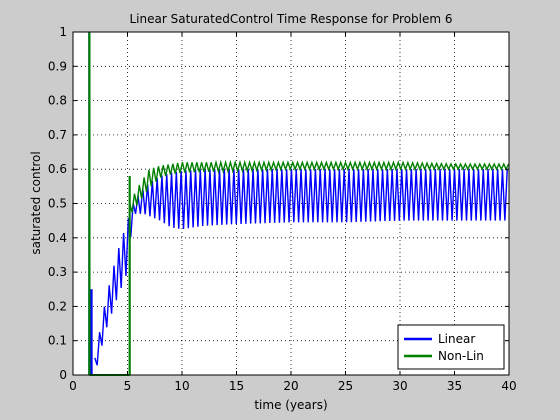 The image size is (560, 420). I want to click on x-tick-label: 20, so click(290, 386).